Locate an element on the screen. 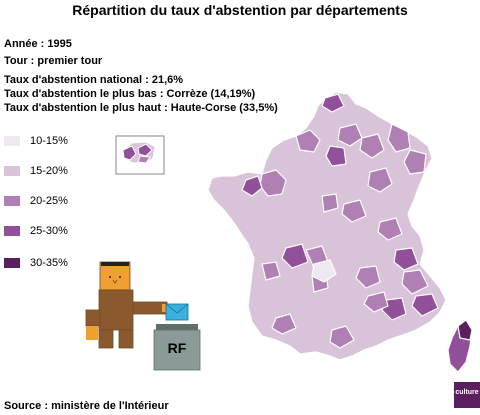 Image resolution: width=480 pixels, height=415 pixels. legend-label-25-30: 25-30% is located at coordinates (49, 231).